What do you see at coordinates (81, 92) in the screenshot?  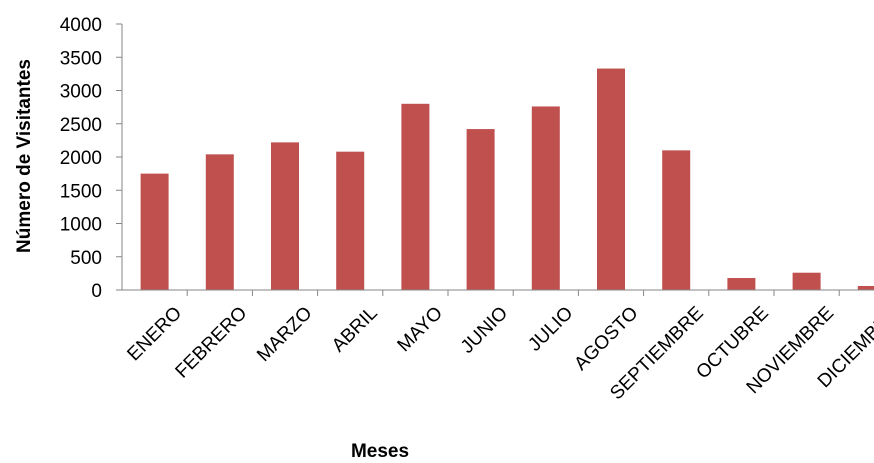 I see `y-tick-label: 3000` at bounding box center [81, 92].